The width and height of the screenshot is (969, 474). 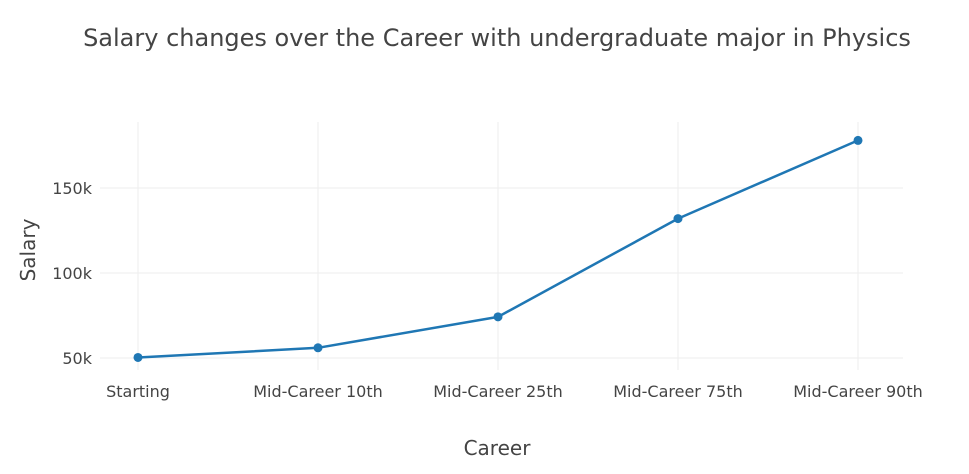 What do you see at coordinates (858, 391) in the screenshot?
I see `x-tick-label: Mid-Career 90th` at bounding box center [858, 391].